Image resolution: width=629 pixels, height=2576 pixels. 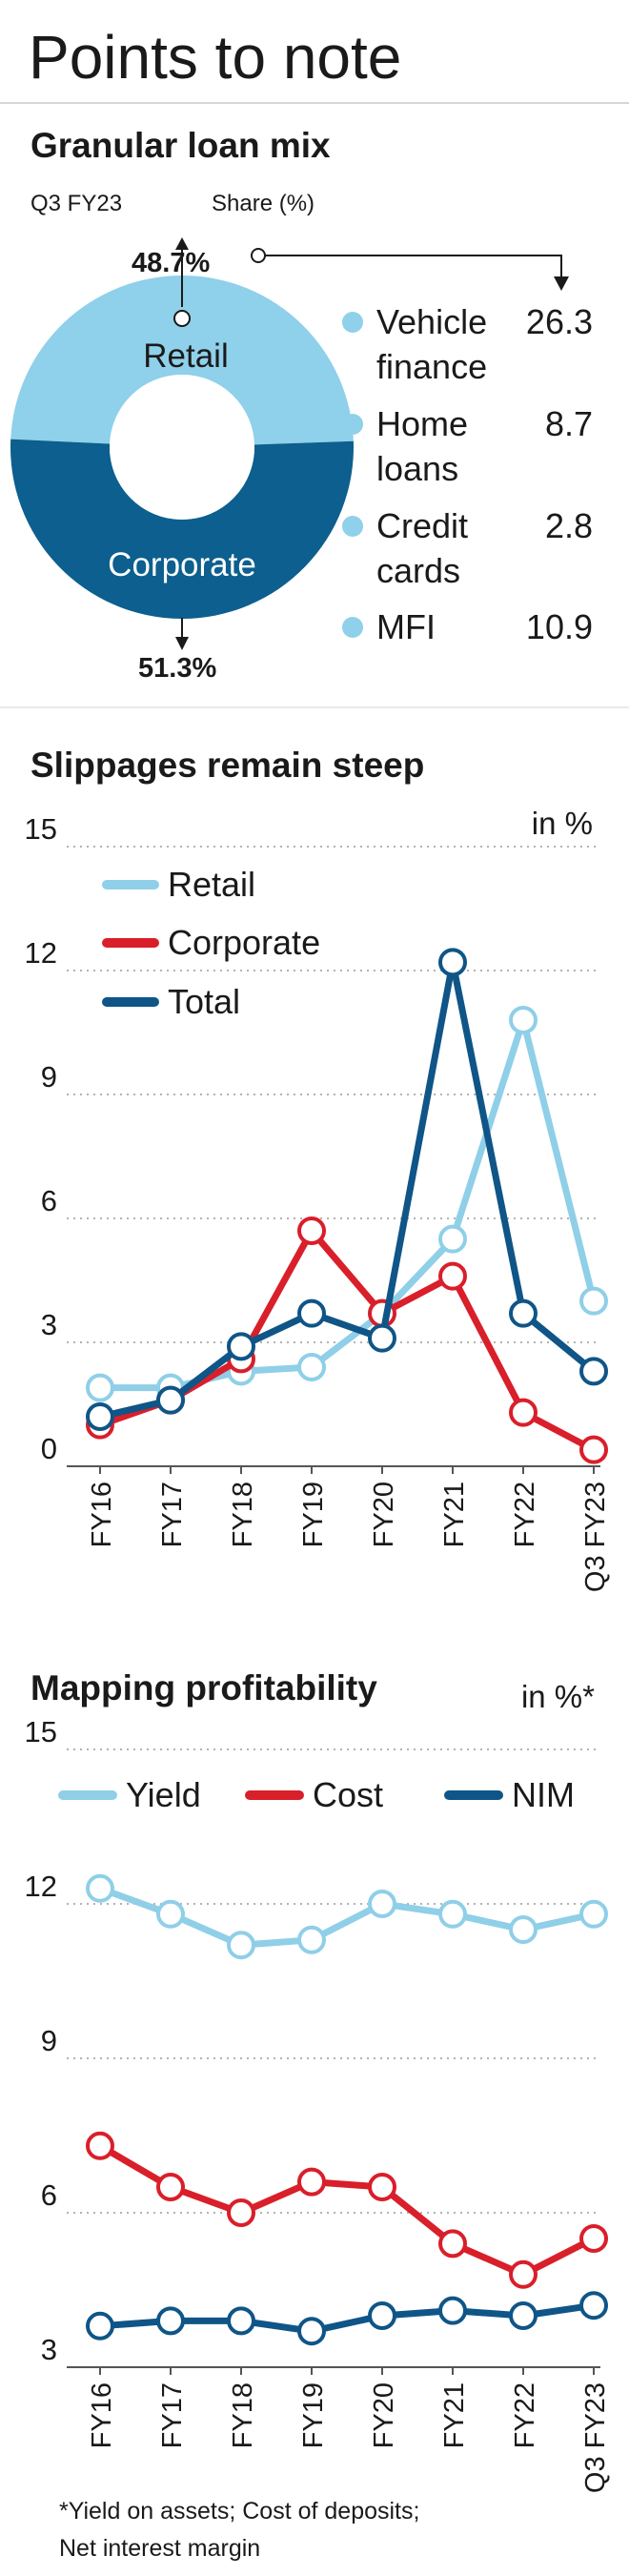 What do you see at coordinates (559, 322) in the screenshot?
I see `breakdown-value: 26.3` at bounding box center [559, 322].